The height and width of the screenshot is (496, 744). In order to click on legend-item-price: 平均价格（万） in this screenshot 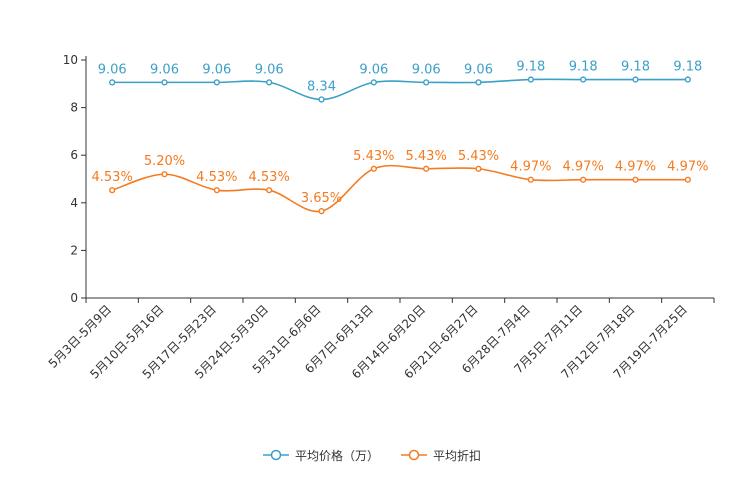, I will do `click(320, 455)`.